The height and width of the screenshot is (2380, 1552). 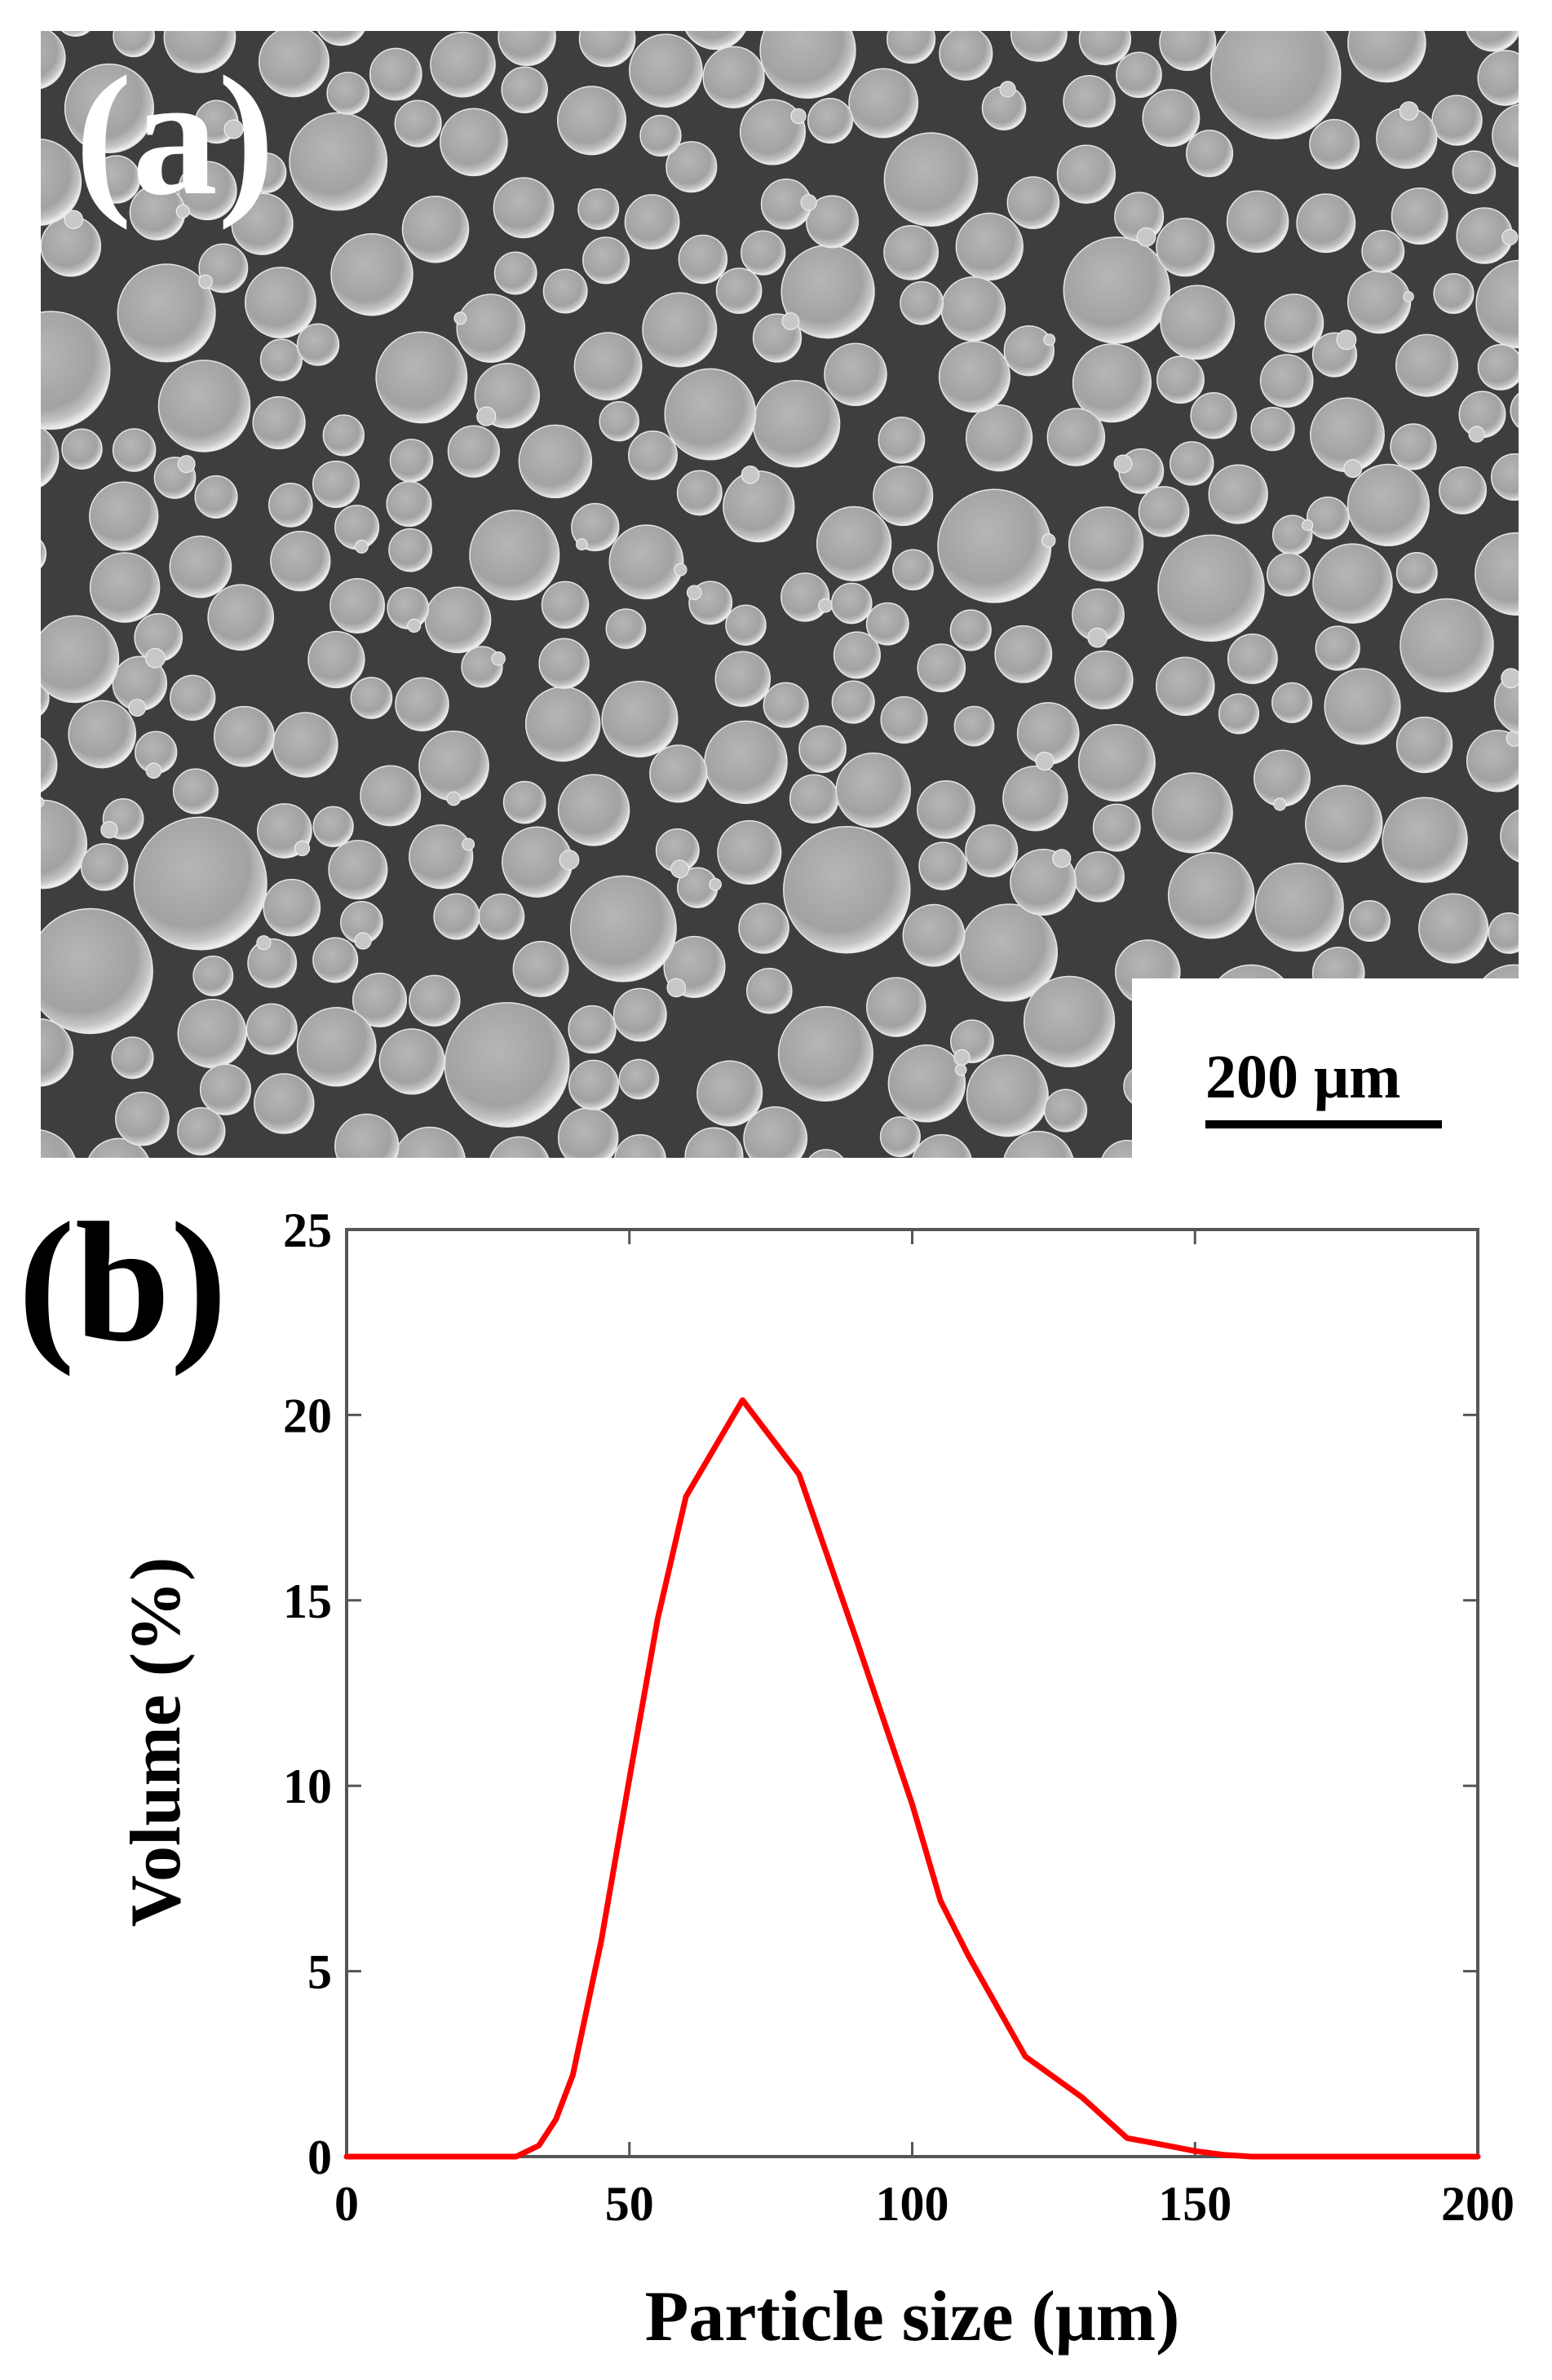 I want to click on y-tick-label: 5, so click(x=319, y=1972).